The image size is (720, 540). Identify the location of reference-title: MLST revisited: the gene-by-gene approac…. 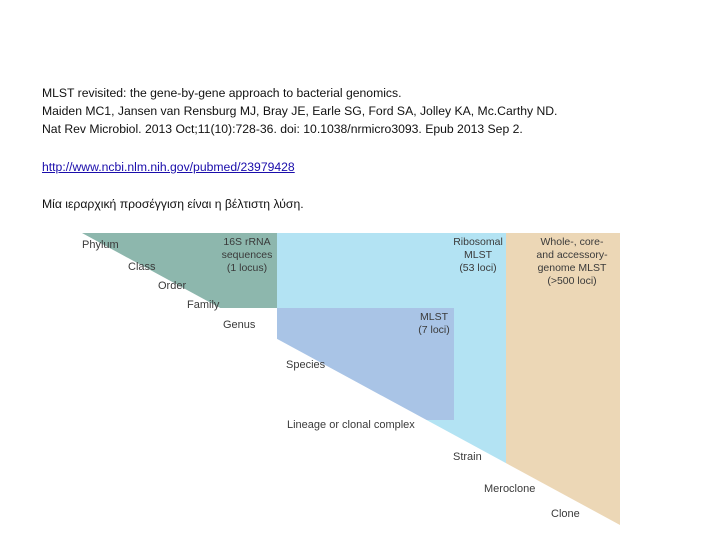
(222, 93).